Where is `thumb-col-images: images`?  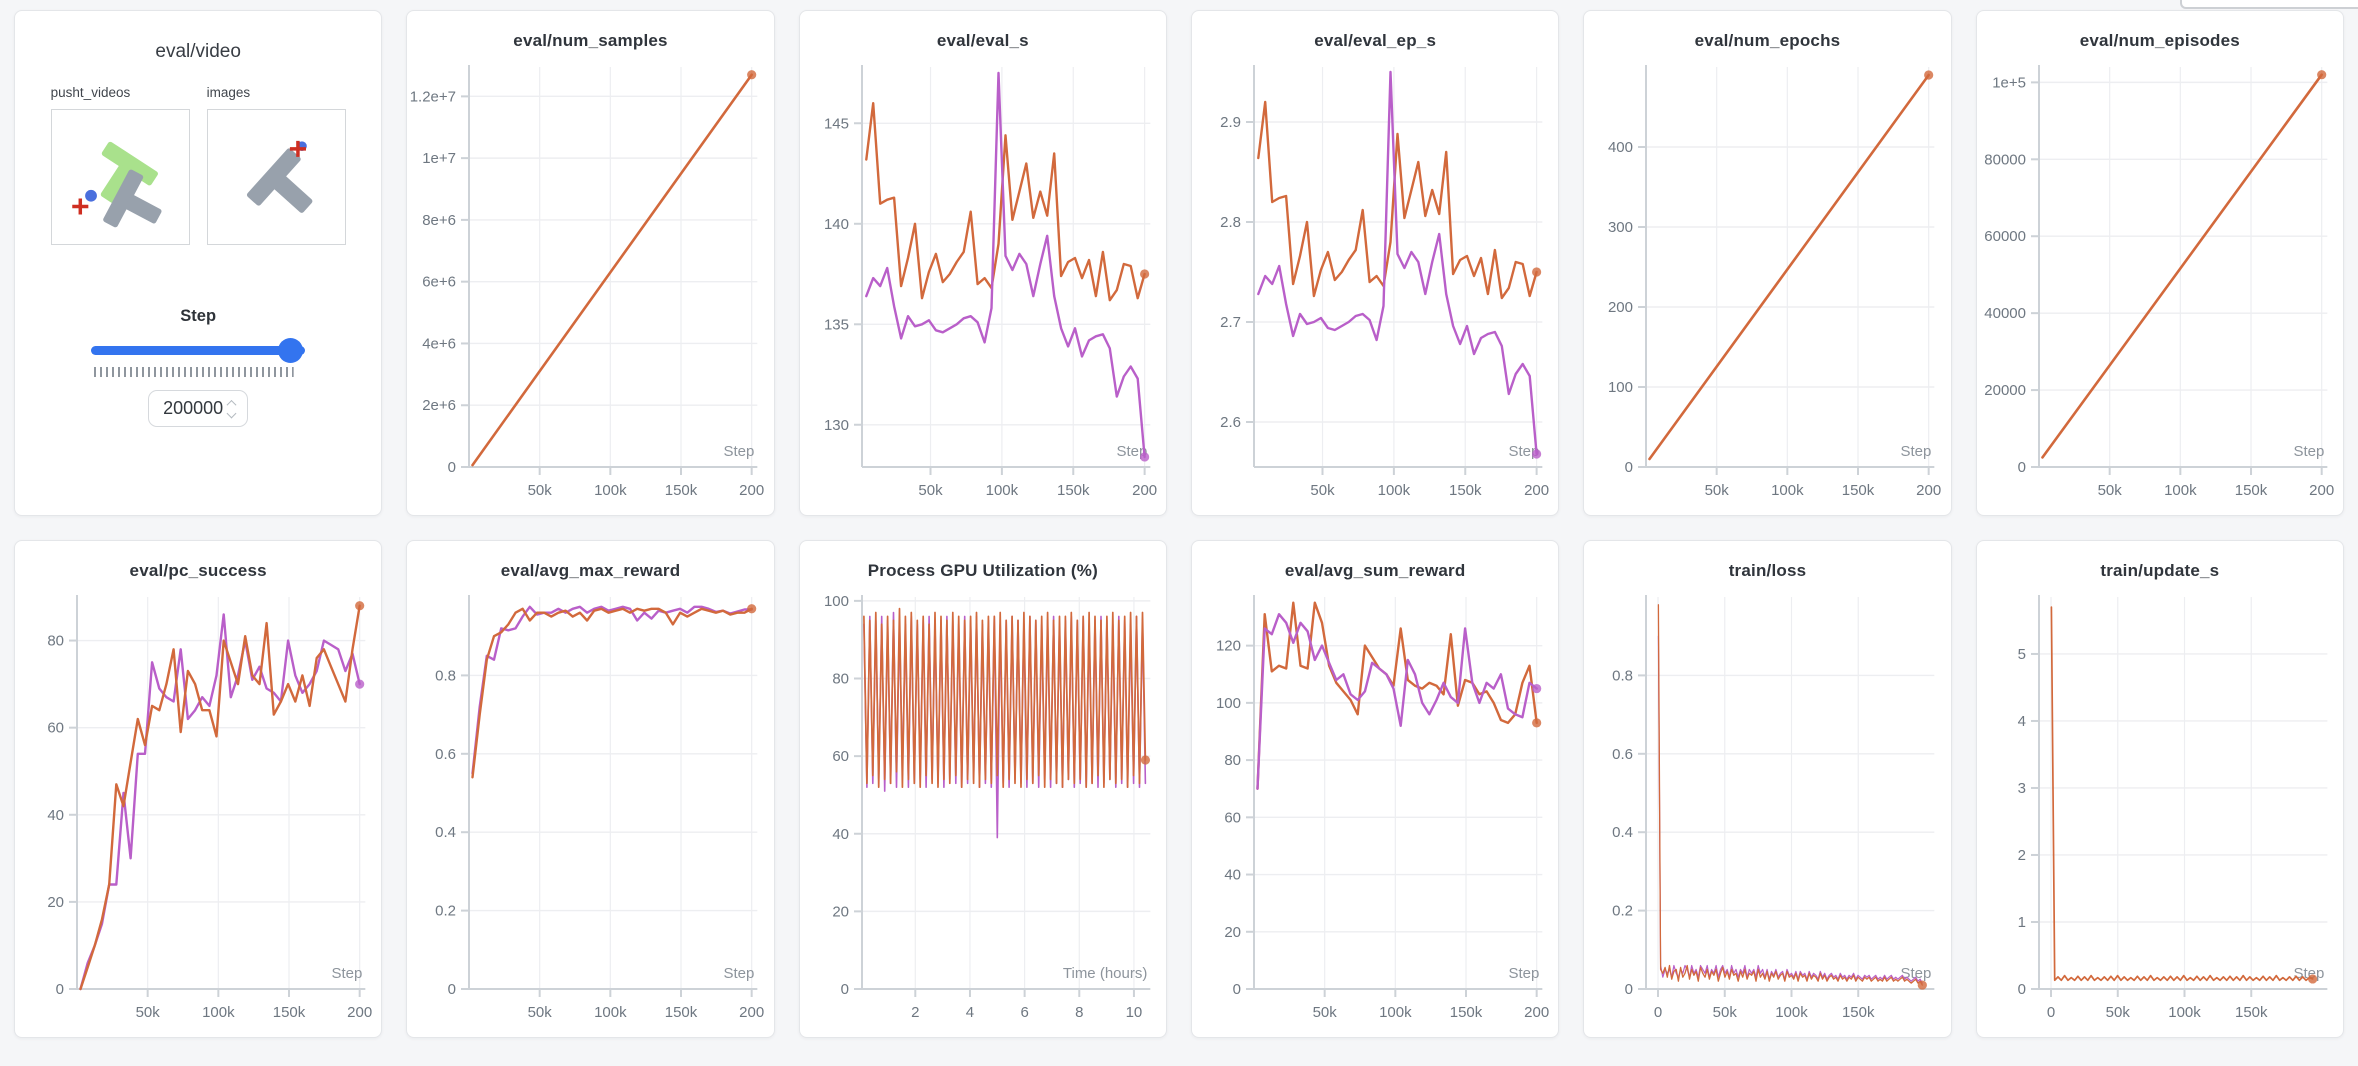
thumb-col-images: images is located at coordinates (276, 165).